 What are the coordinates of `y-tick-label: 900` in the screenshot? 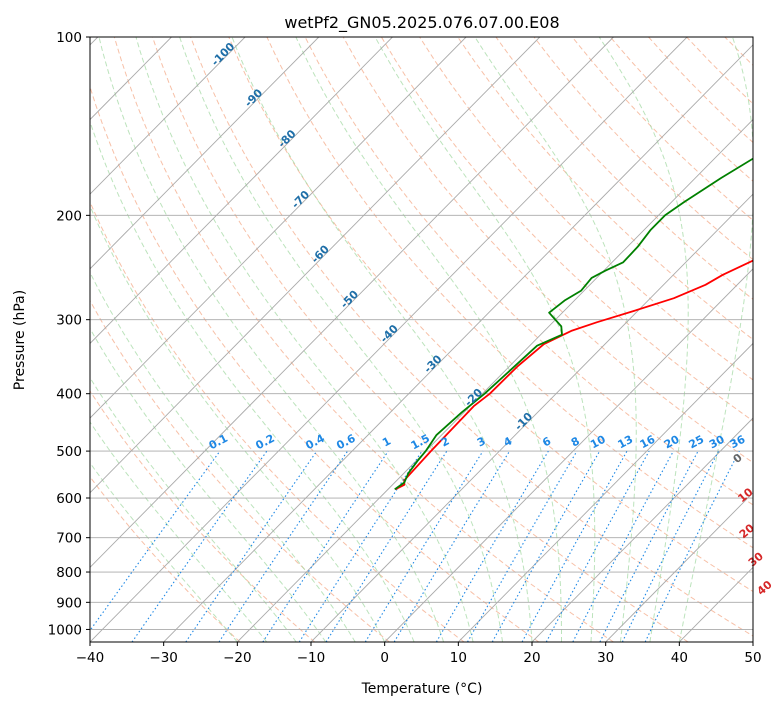 It's located at (69, 603).